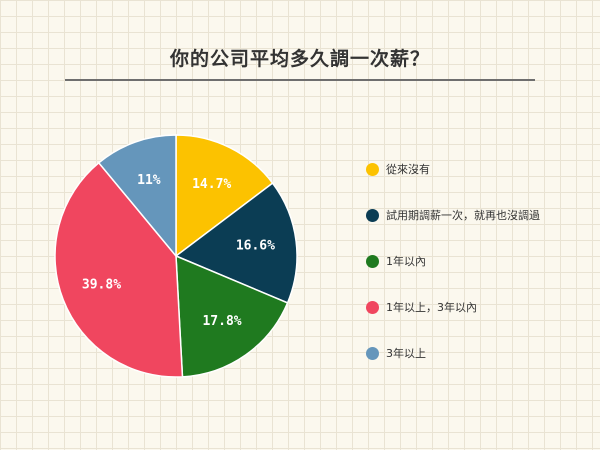  What do you see at coordinates (406, 261) in the screenshot?
I see `legend-label-2: 1年以內` at bounding box center [406, 261].